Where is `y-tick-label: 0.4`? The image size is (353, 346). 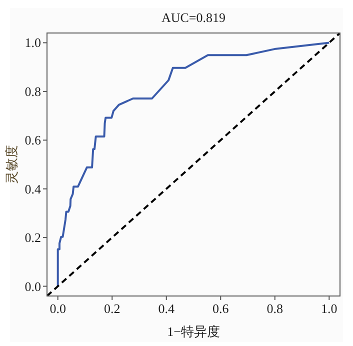
y-tick-label: 0.4 is located at coordinates (33, 188).